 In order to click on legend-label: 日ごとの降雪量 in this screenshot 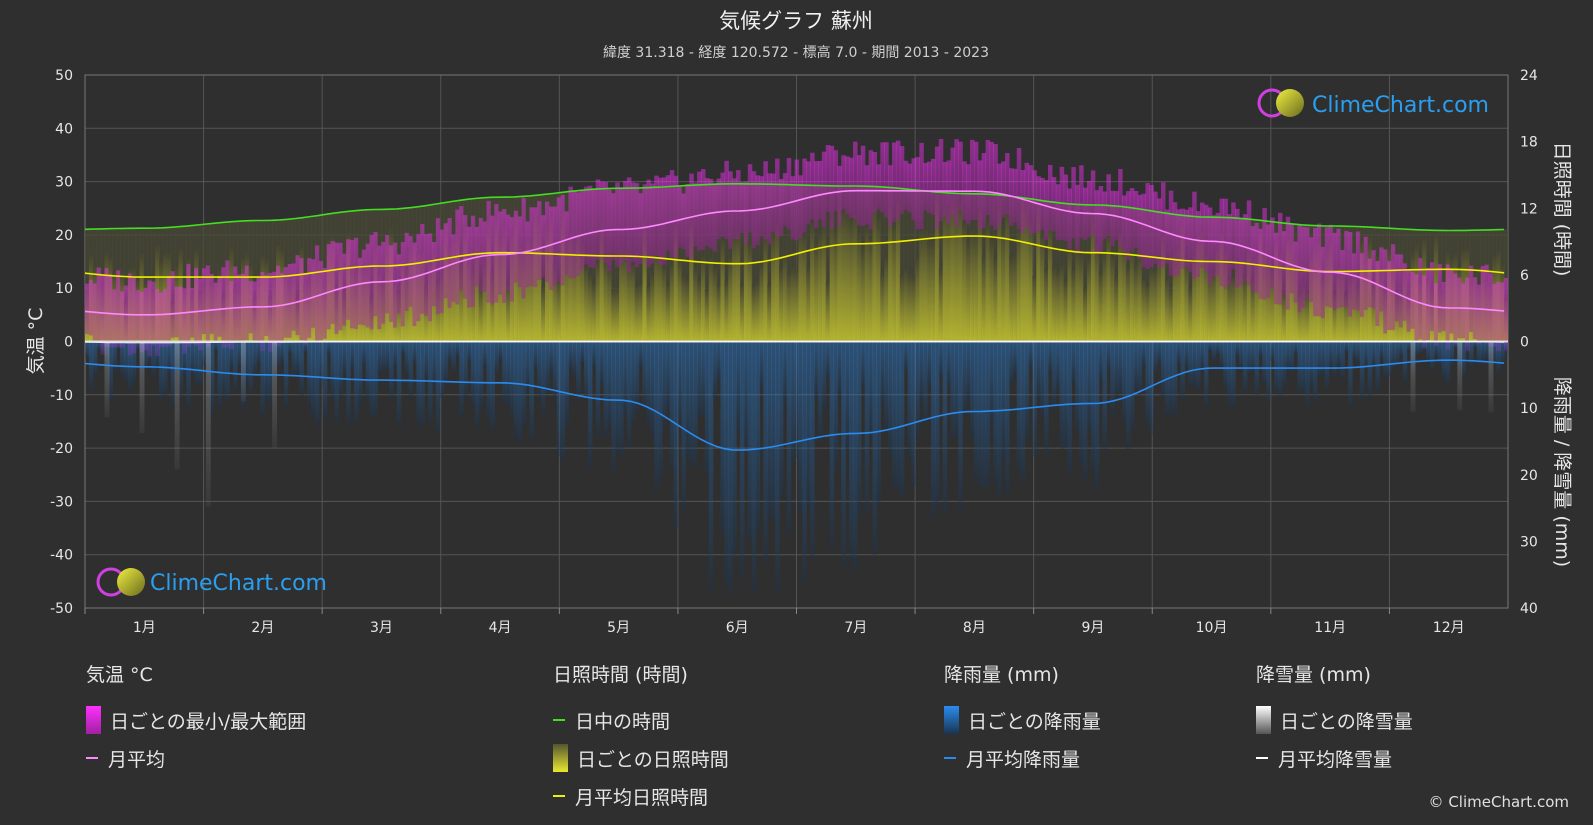, I will do `click(1346, 721)`.